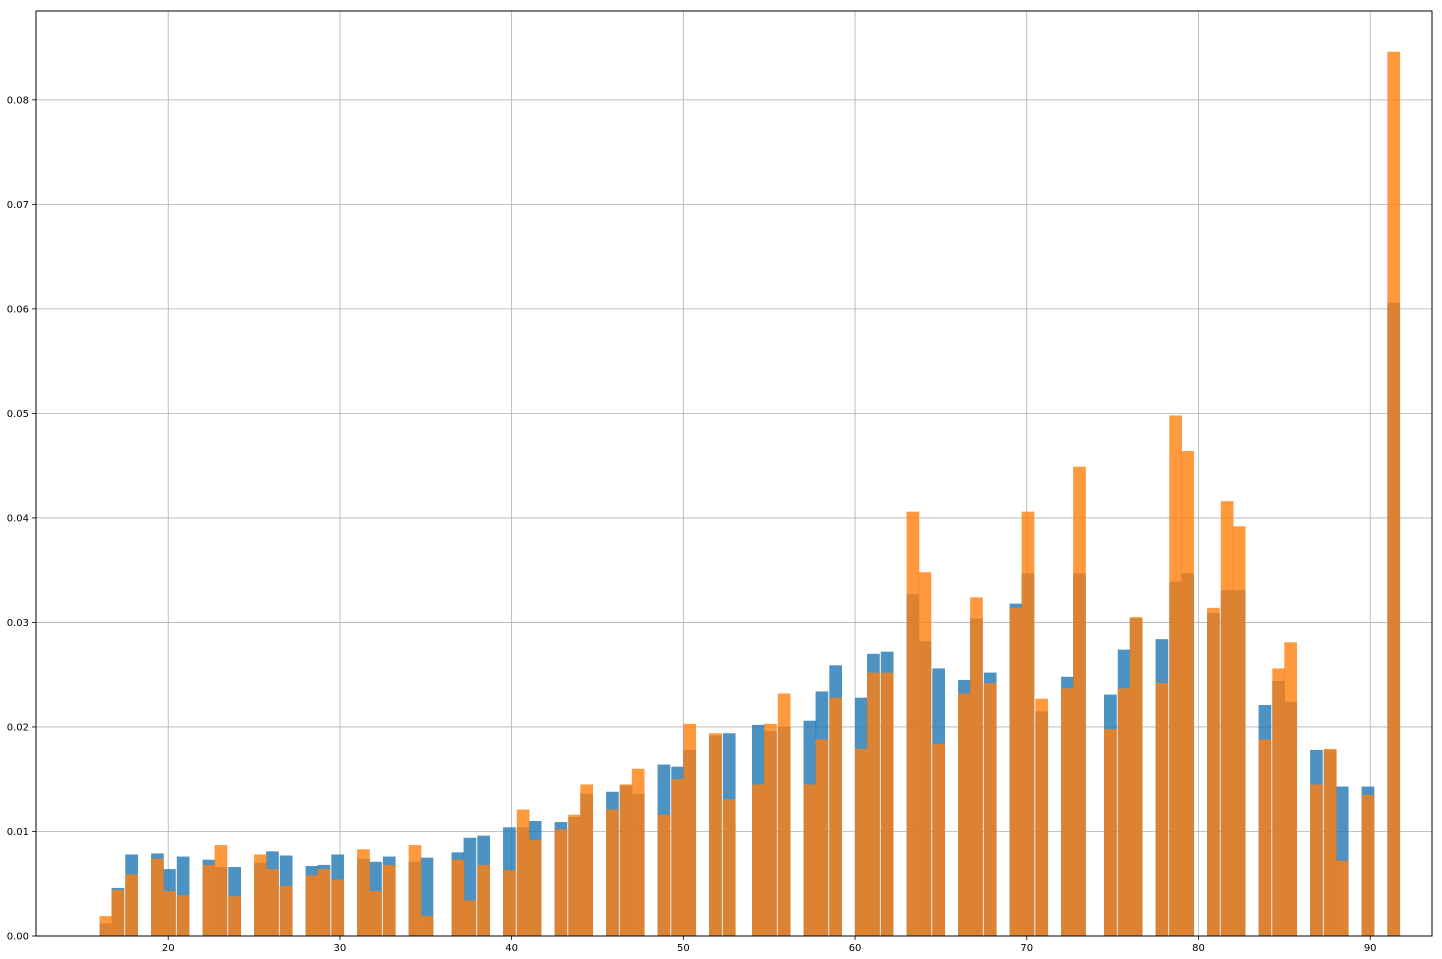 Image resolution: width=1442 pixels, height=959 pixels. I want to click on x-tick-label: 20, so click(168, 948).